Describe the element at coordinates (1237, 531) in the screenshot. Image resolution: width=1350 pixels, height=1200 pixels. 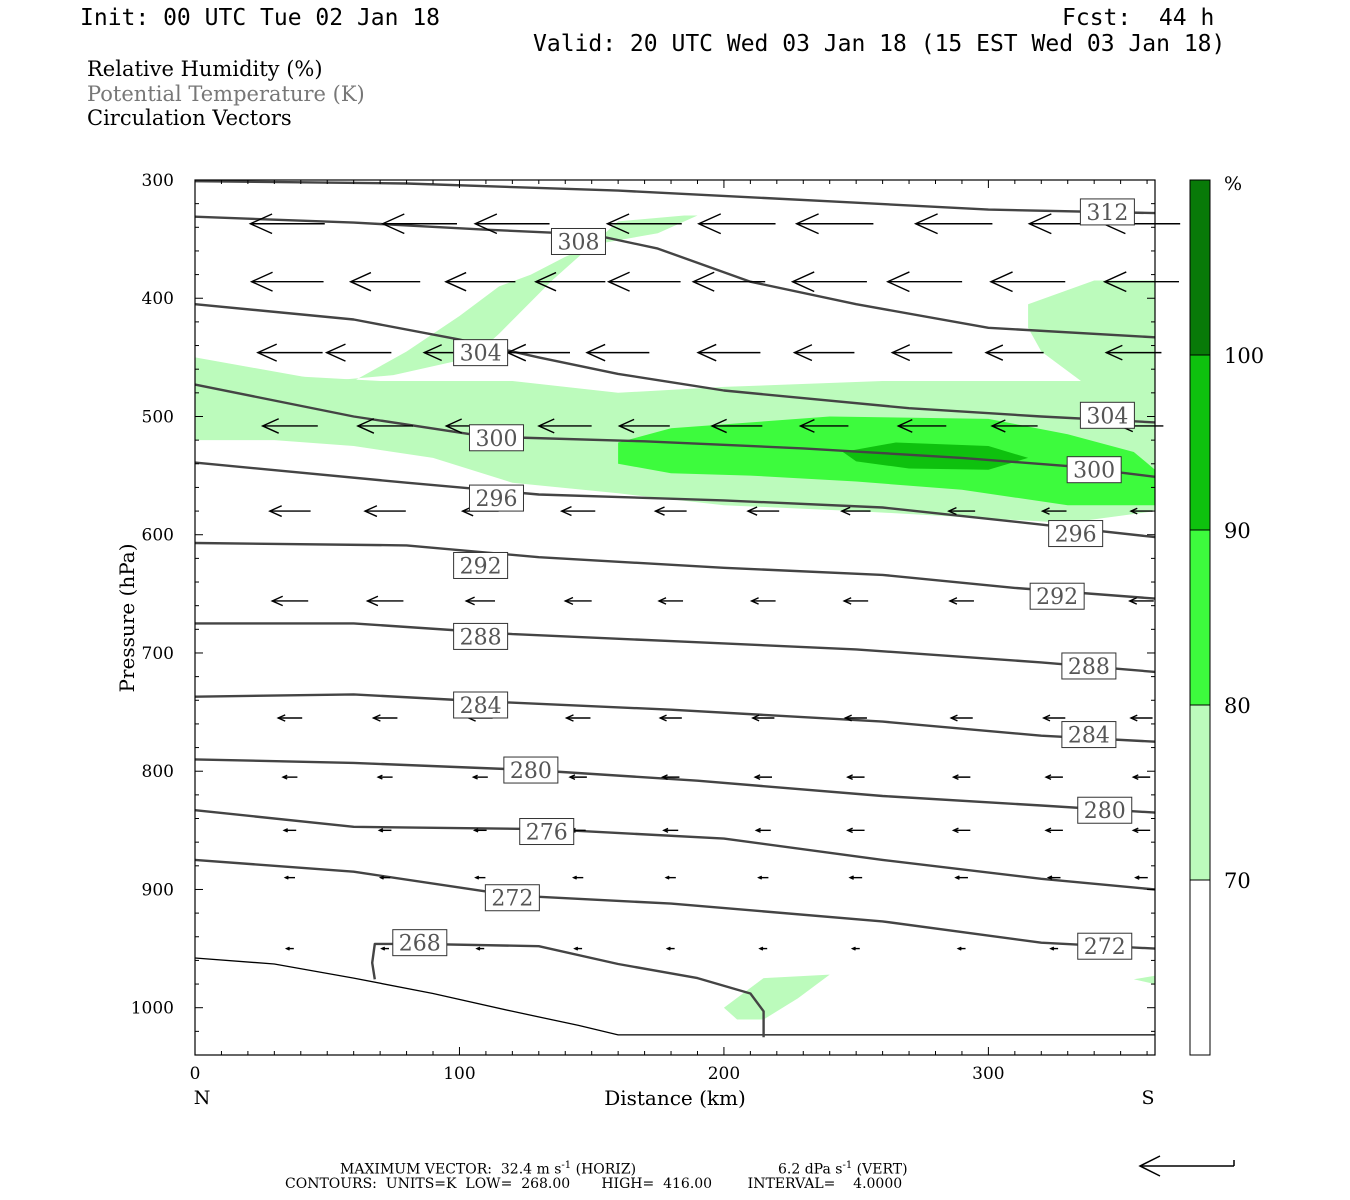
I see `colorbar-label-90: 90` at that location.